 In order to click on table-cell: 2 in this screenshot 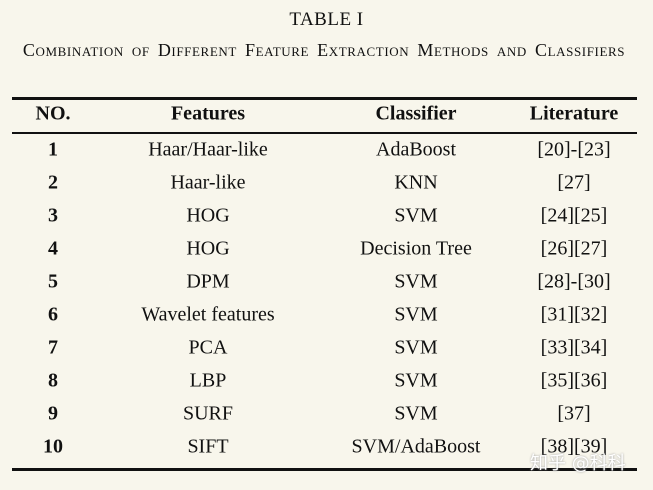, I will do `click(53, 182)`.